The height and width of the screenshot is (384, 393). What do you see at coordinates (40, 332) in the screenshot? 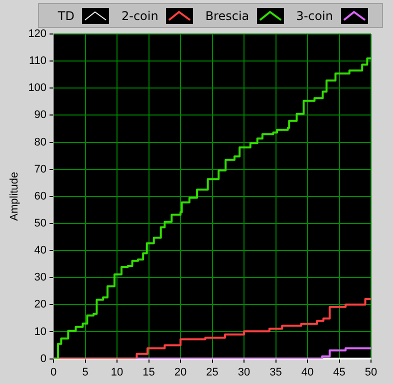
I see `y-tick-label: 10` at bounding box center [40, 332].